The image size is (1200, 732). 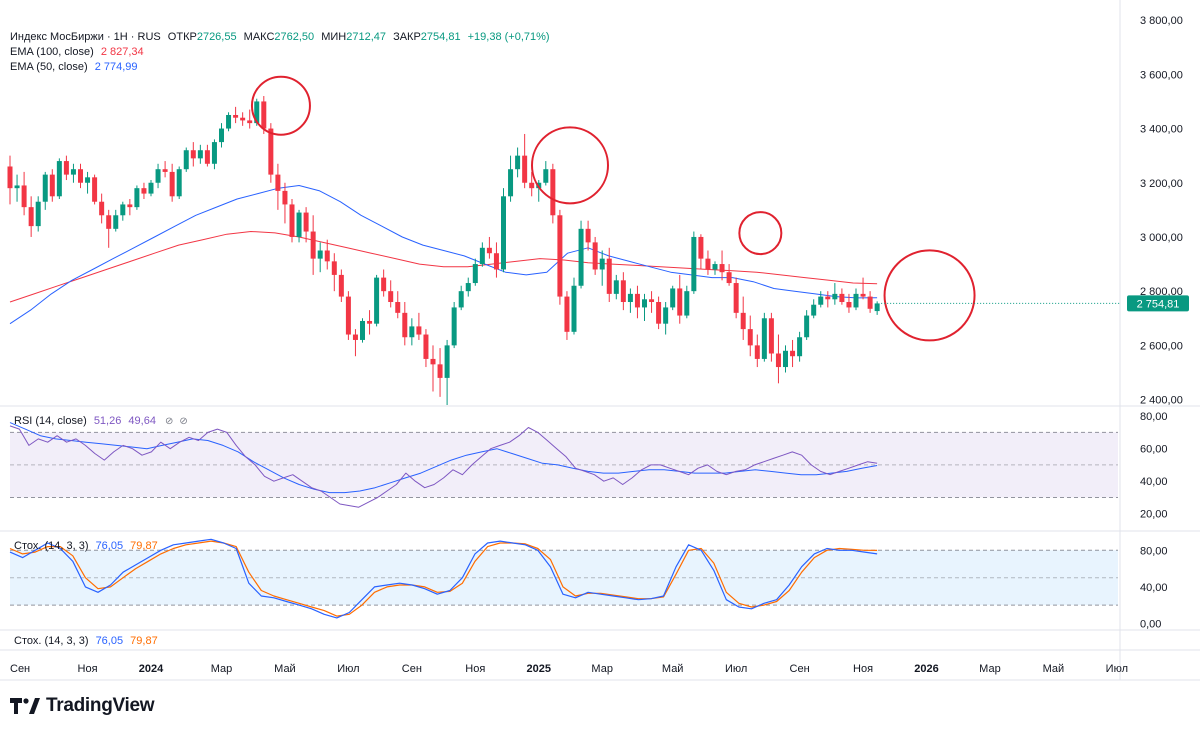 I want to click on stochastic-pane, so click(x=443, y=578).